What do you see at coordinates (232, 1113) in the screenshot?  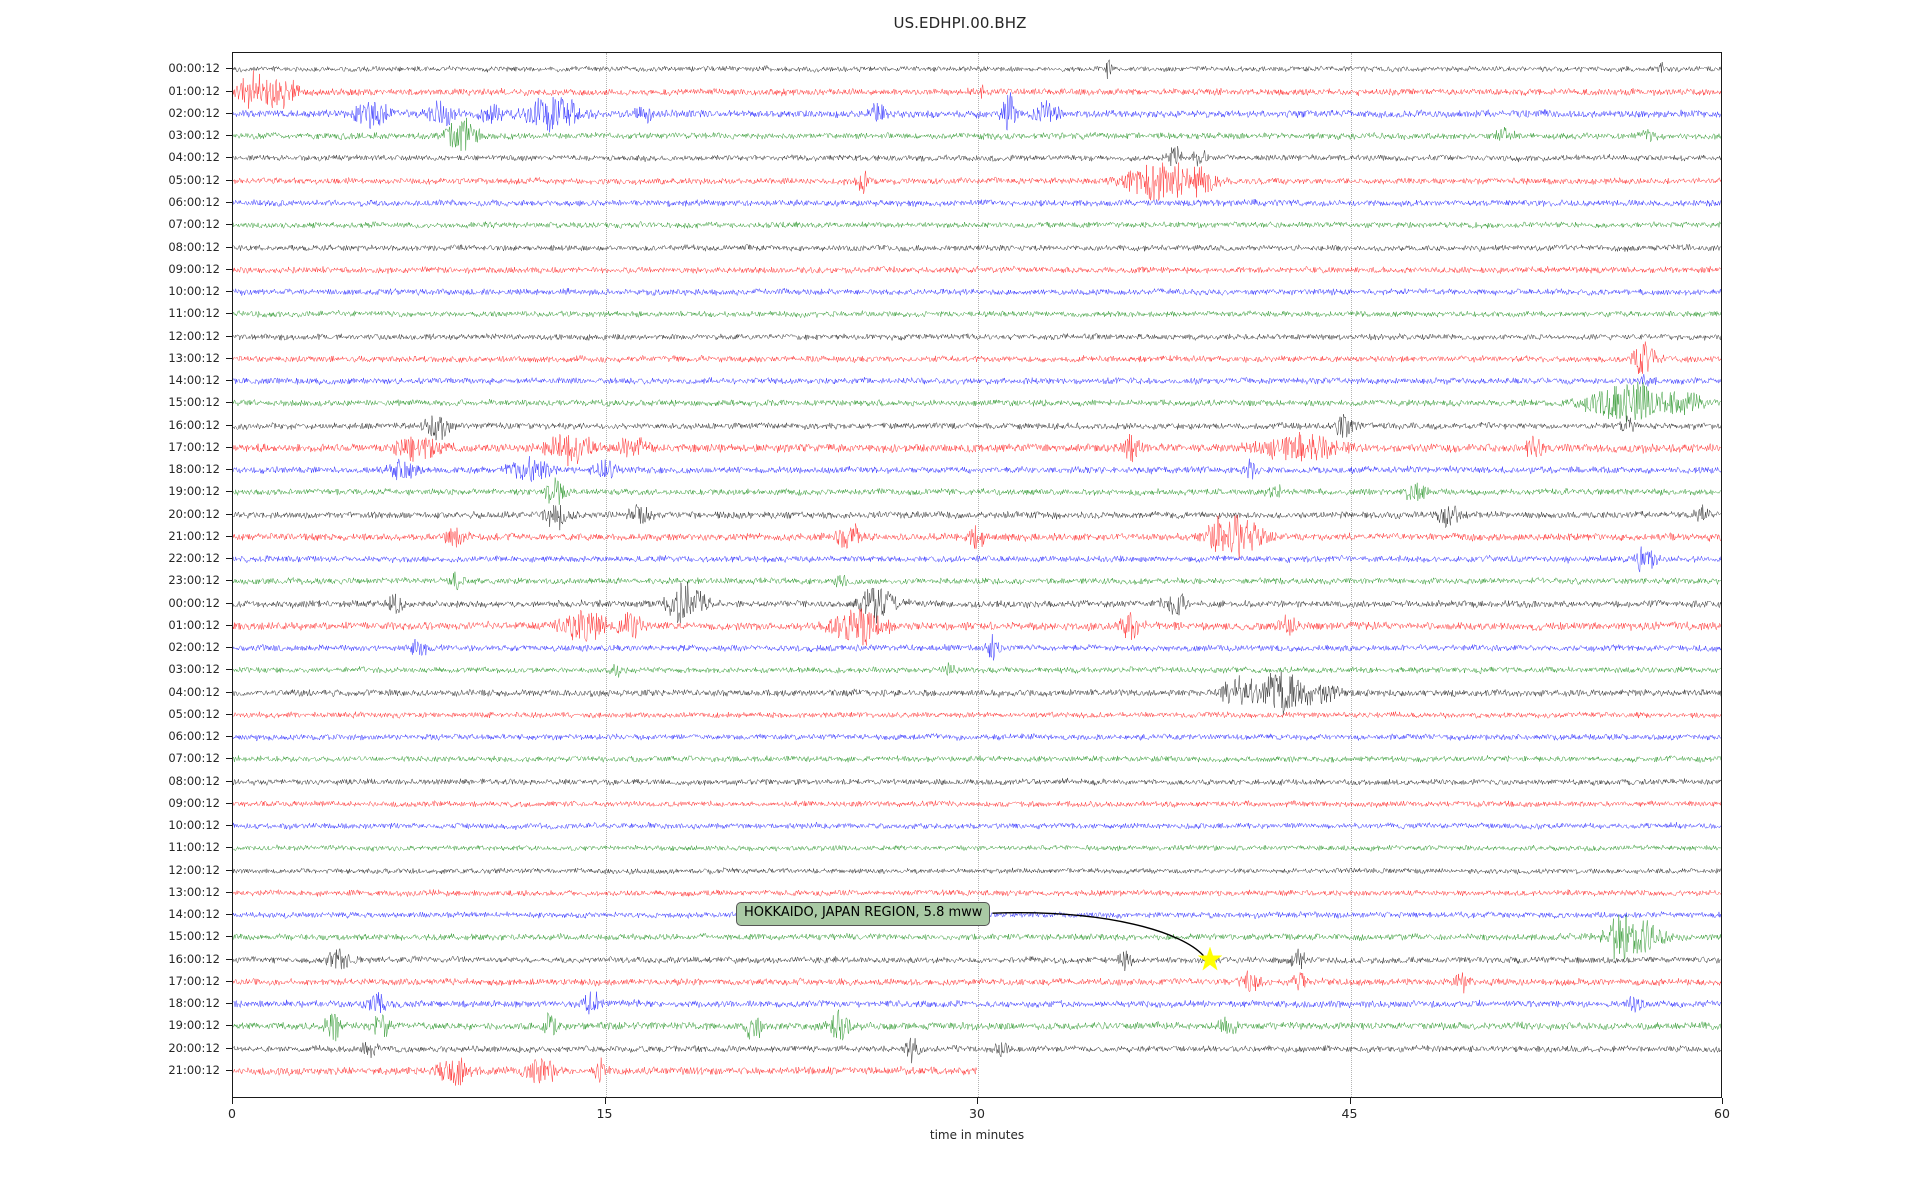 I see `x-tick-label: 0` at bounding box center [232, 1113].